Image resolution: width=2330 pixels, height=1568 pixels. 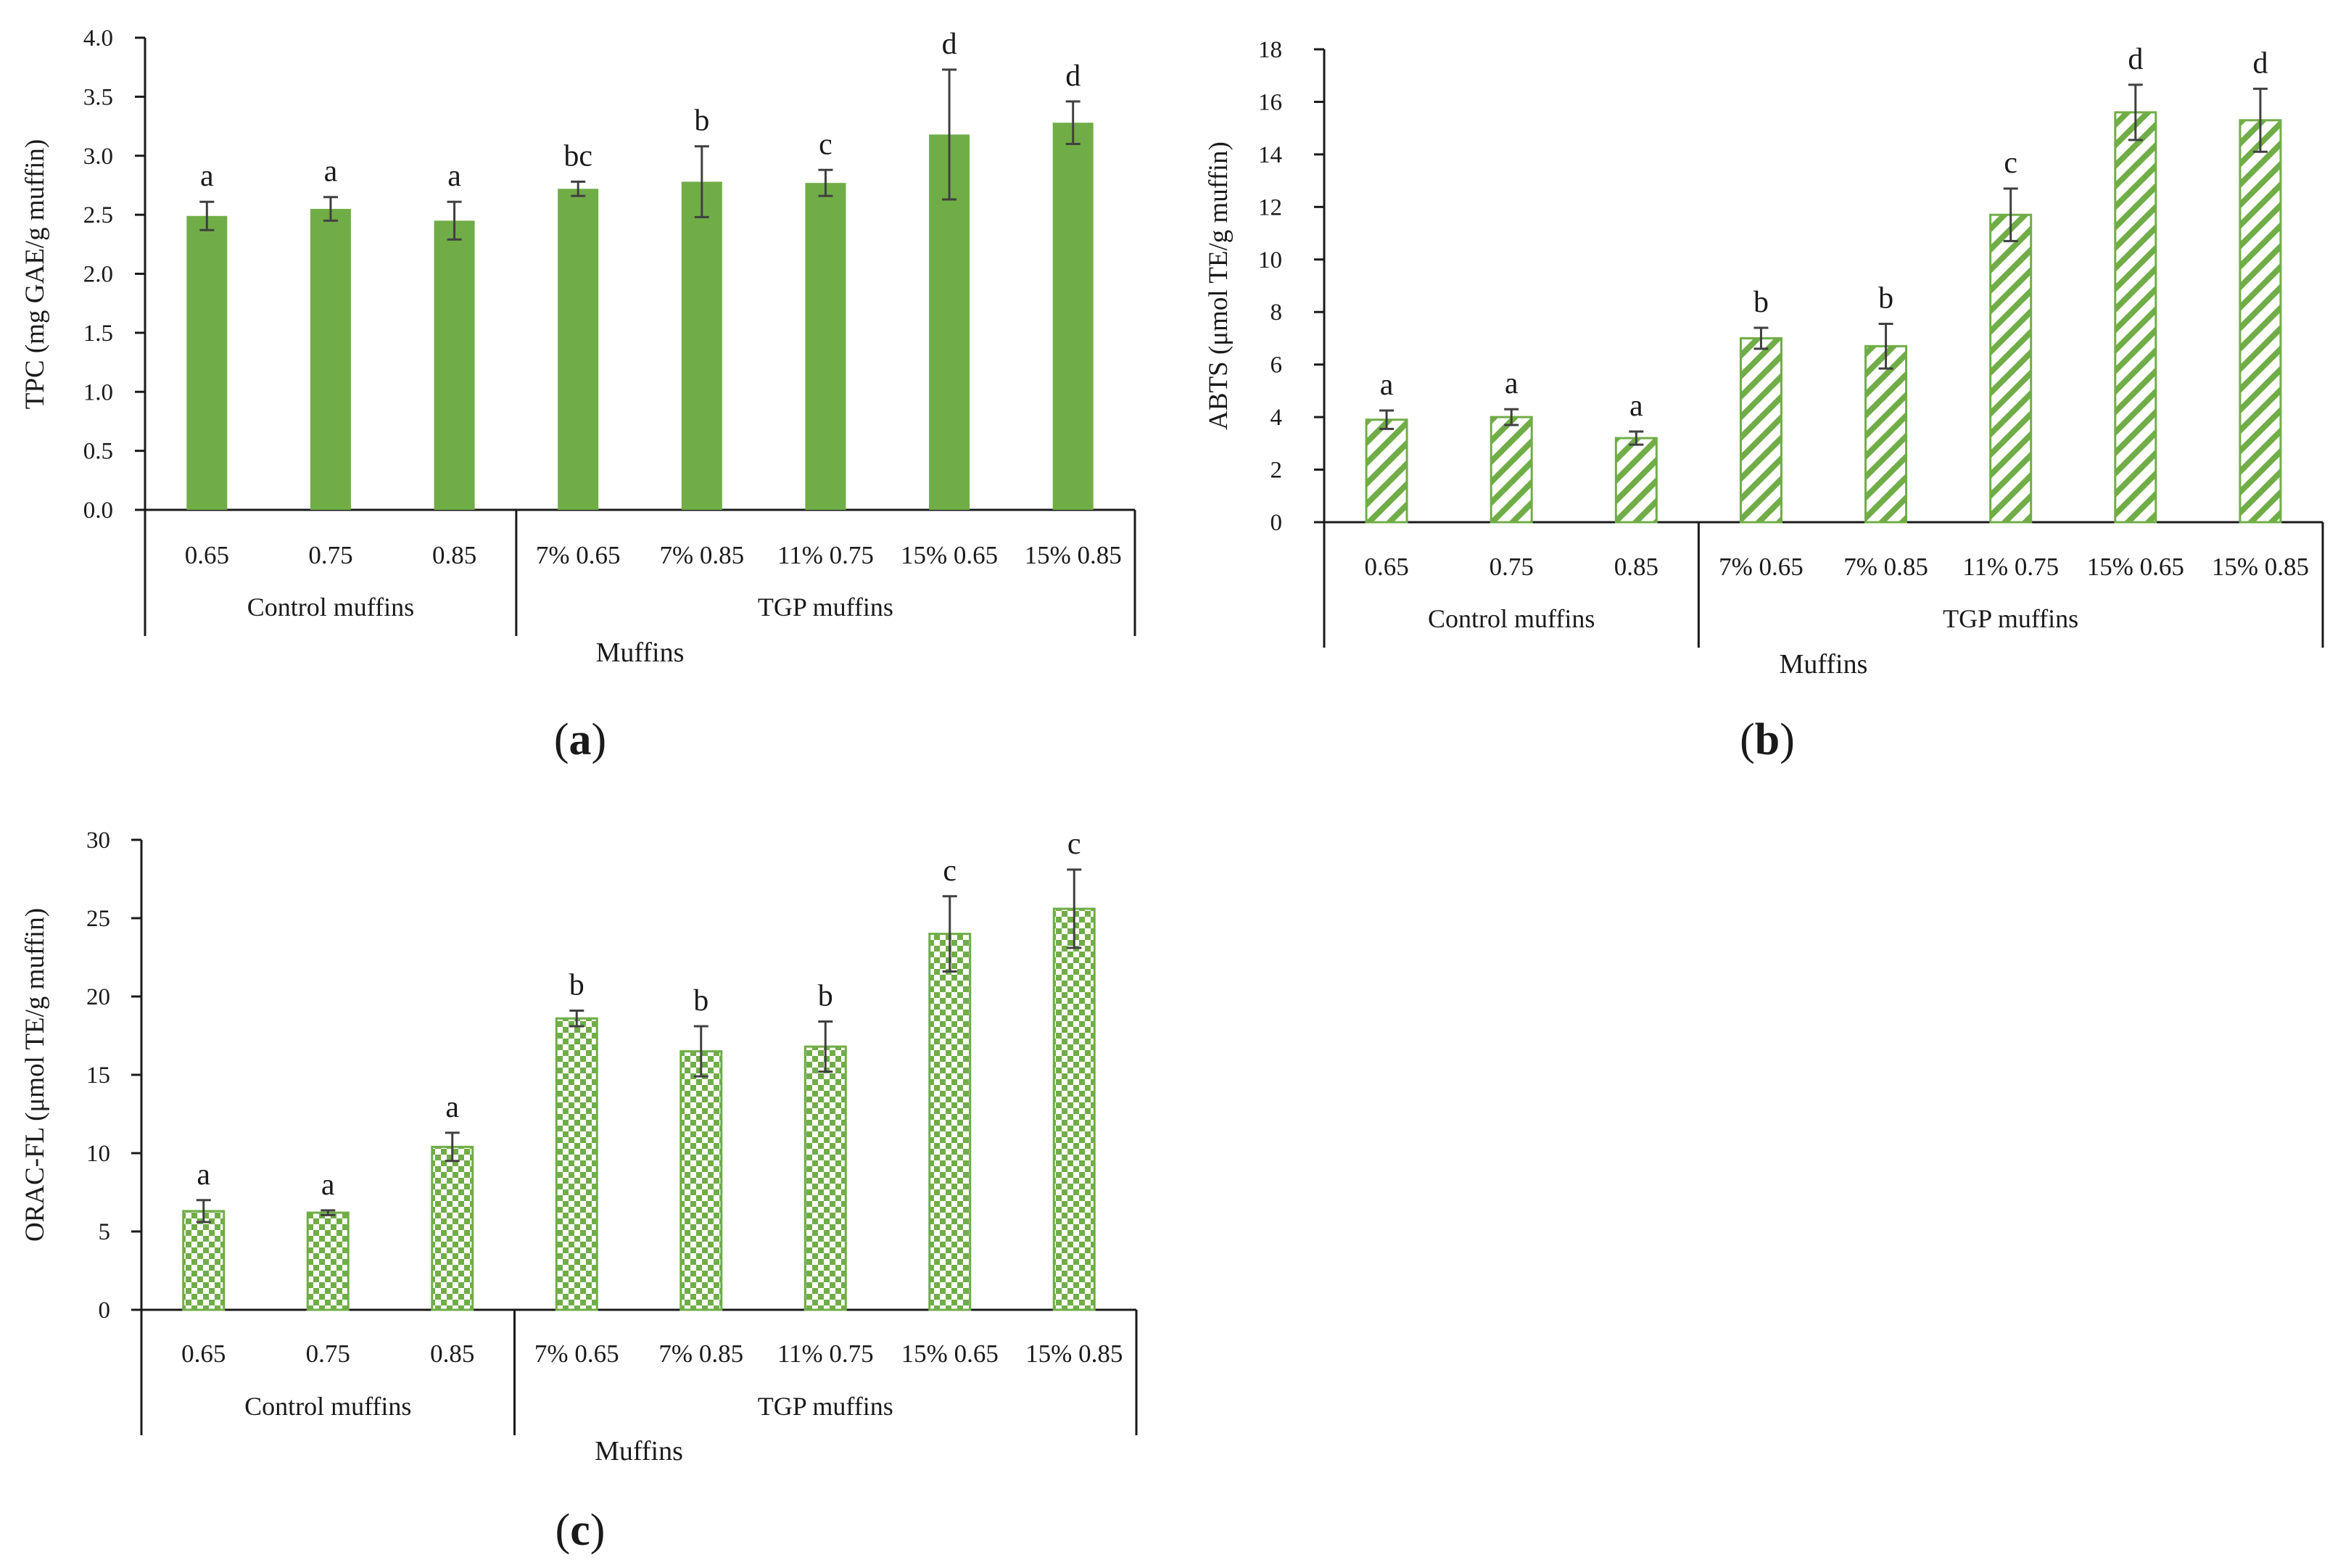 What do you see at coordinates (1277, 471) in the screenshot?
I see `y-tick-label: 2` at bounding box center [1277, 471].